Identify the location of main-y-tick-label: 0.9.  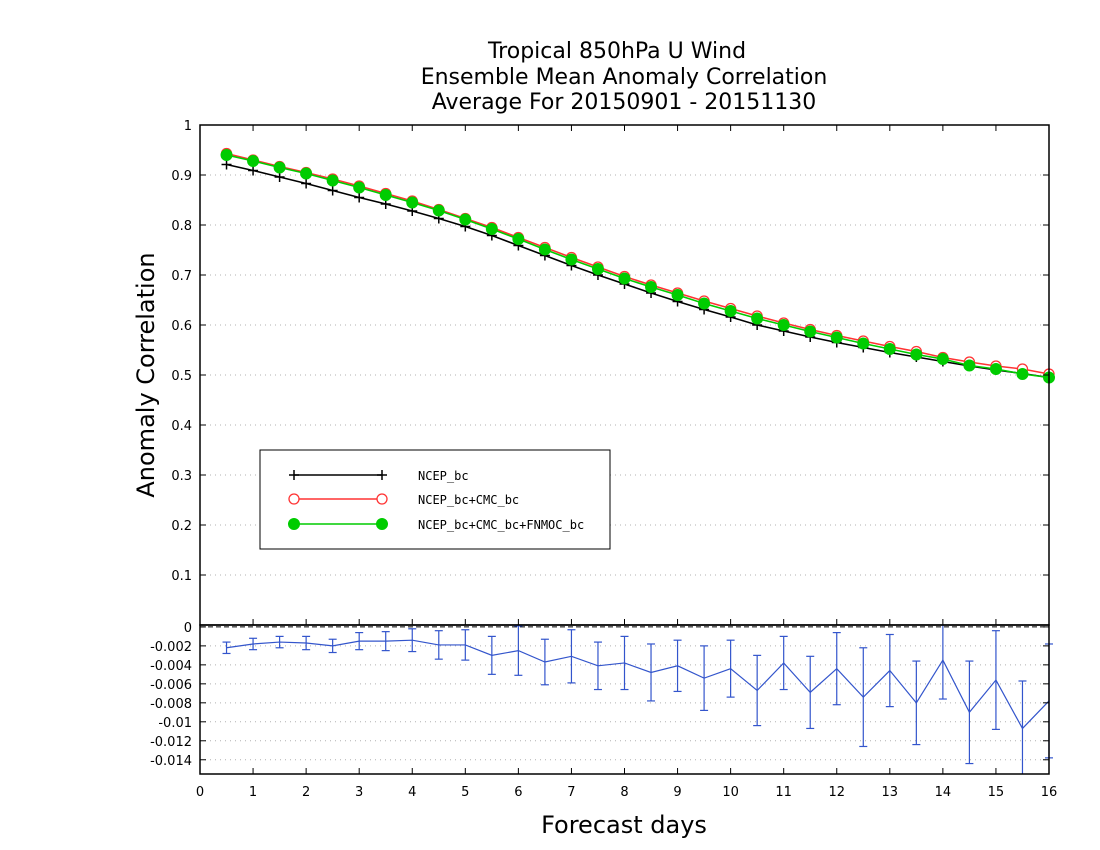
(181, 176).